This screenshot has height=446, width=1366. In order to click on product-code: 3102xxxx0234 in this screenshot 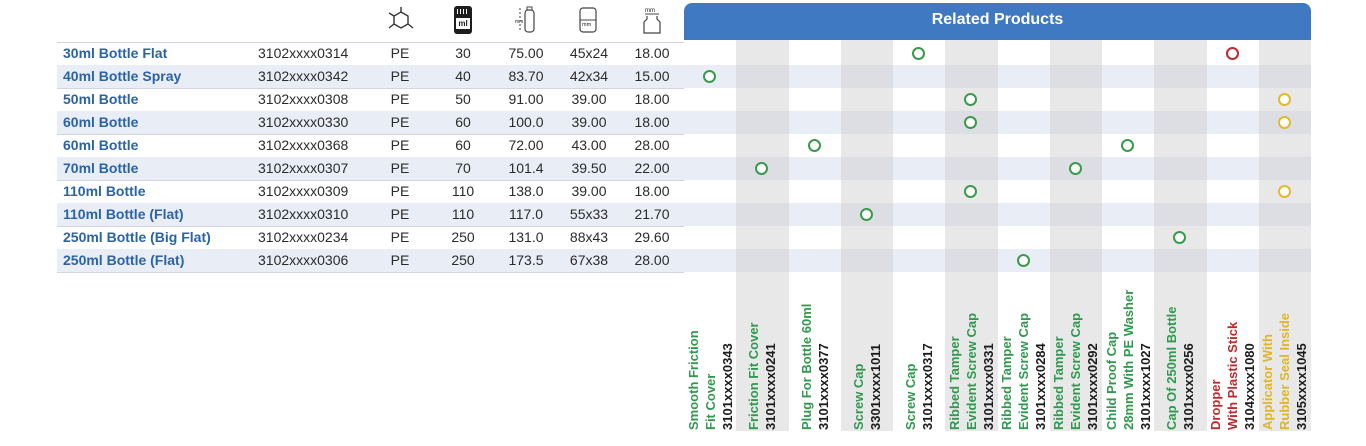, I will do `click(303, 237)`.